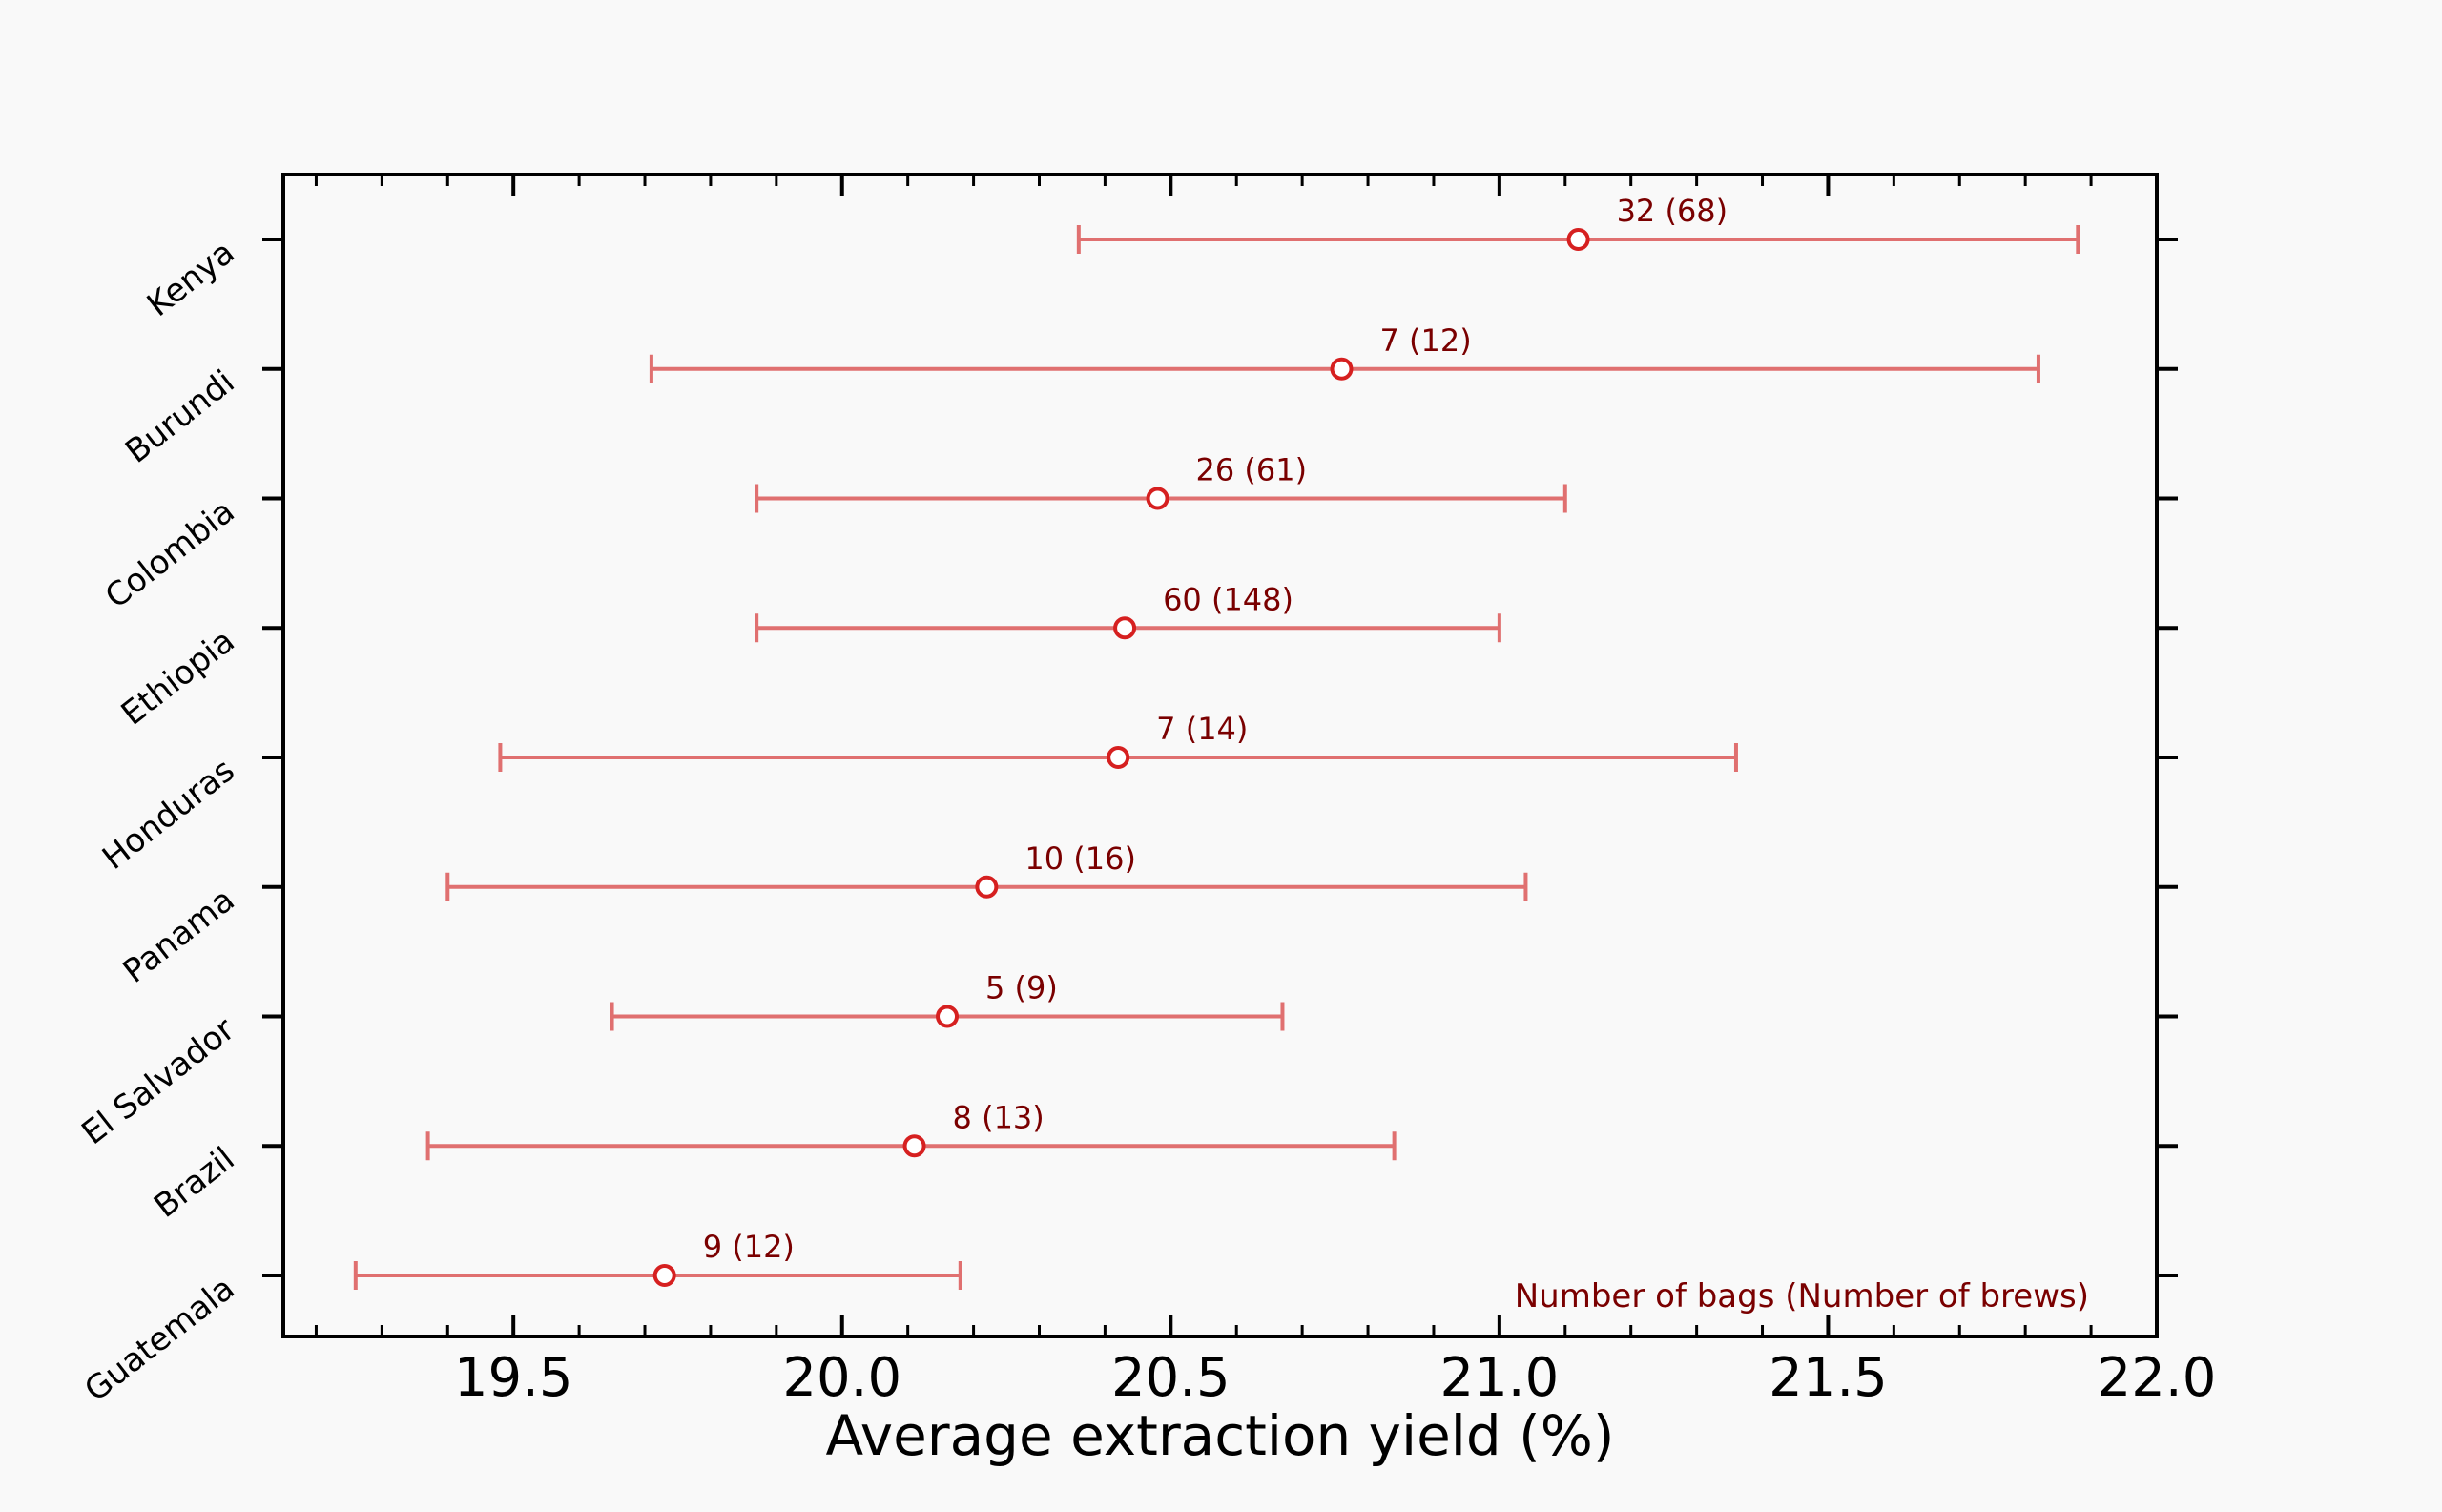 The height and width of the screenshot is (1512, 2442). I want to click on y-tick-label: El Salvador, so click(157, 1081).